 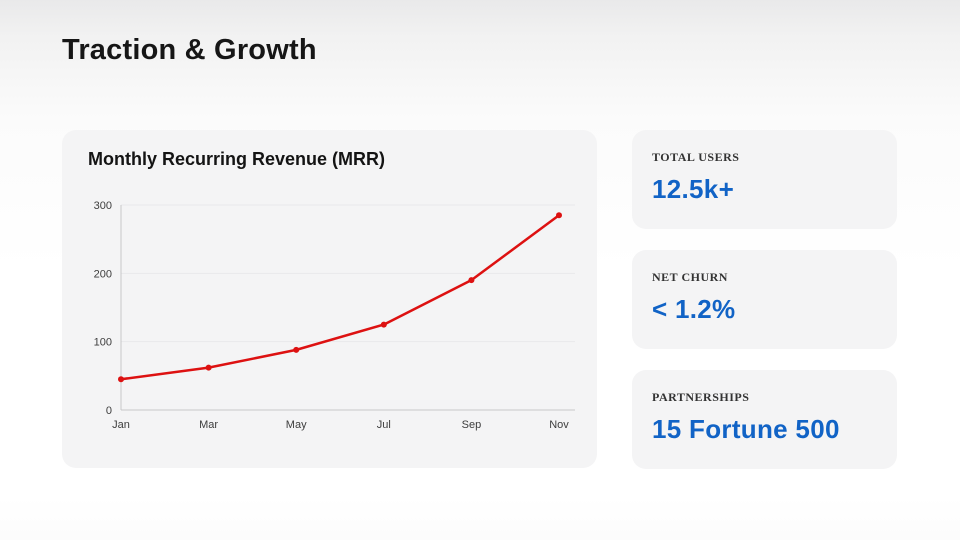 I want to click on x-tick-label: Jul, so click(x=384, y=425).